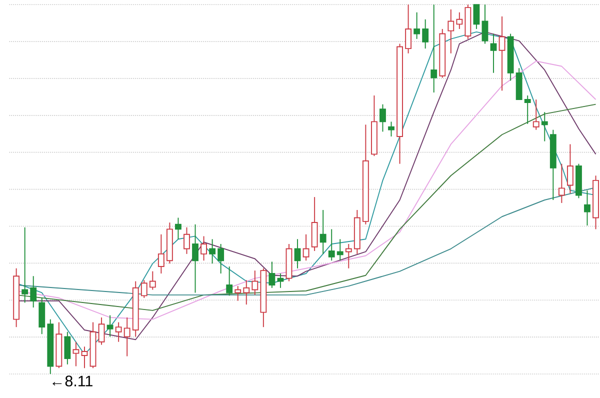  What do you see at coordinates (72, 381) in the screenshot?
I see `text: ←8.11` at bounding box center [72, 381].